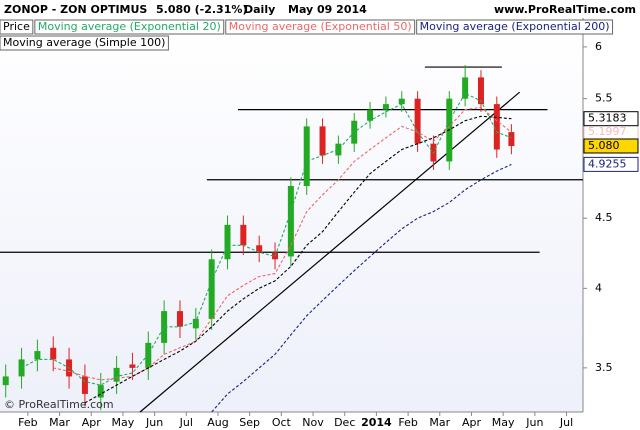 The width and height of the screenshot is (640, 430). Describe the element at coordinates (259, 9) in the screenshot. I see `period: Daily` at that location.